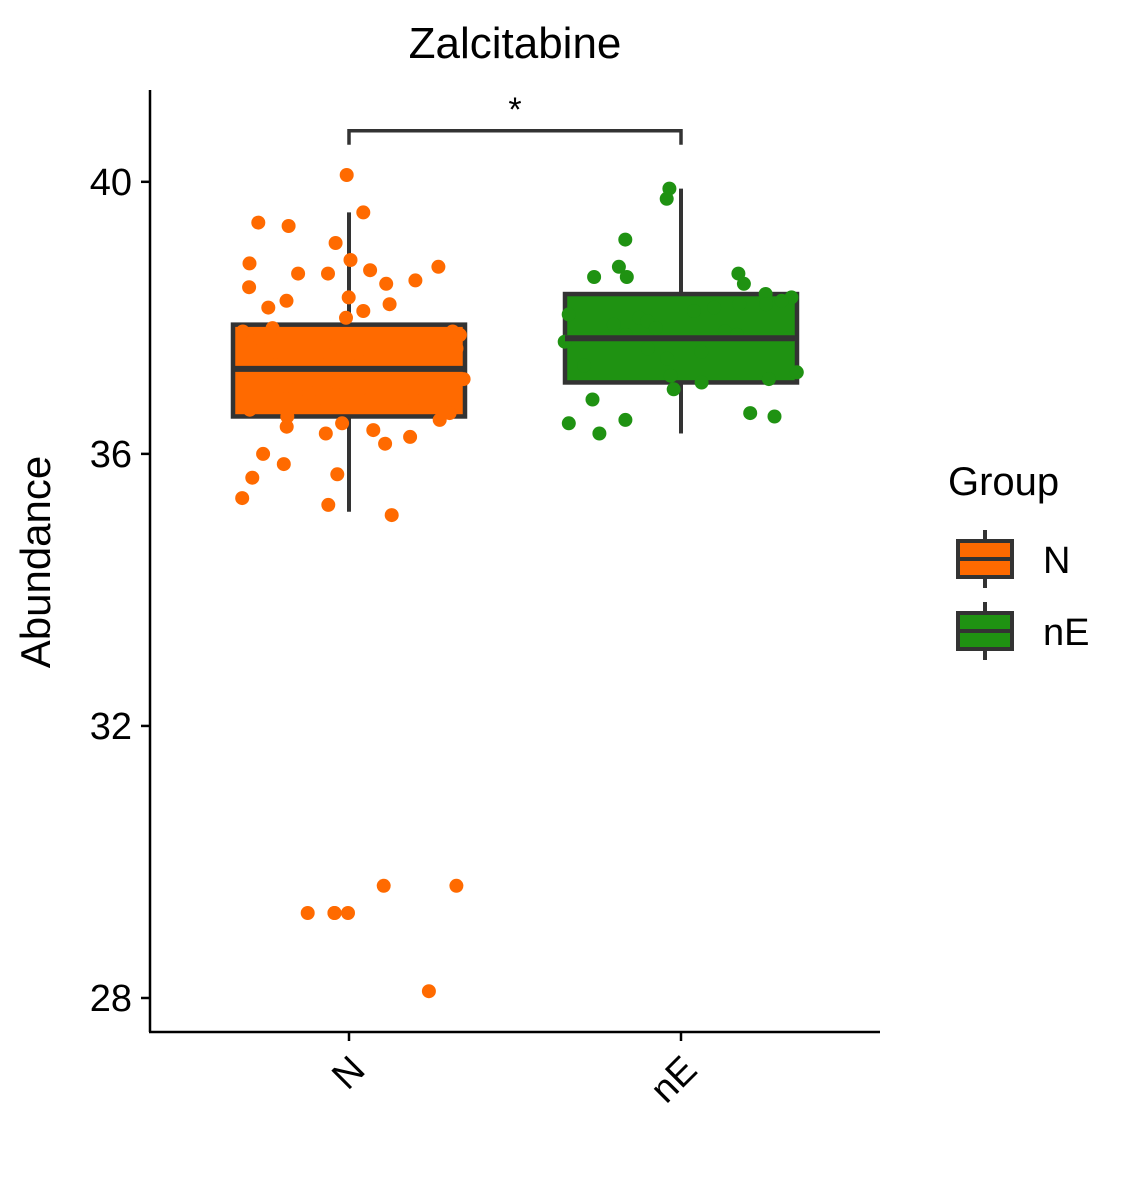 This screenshot has height=1200, width=1140. What do you see at coordinates (120, 591) in the screenshot?
I see `y-axis: 28 32 36 40` at bounding box center [120, 591].